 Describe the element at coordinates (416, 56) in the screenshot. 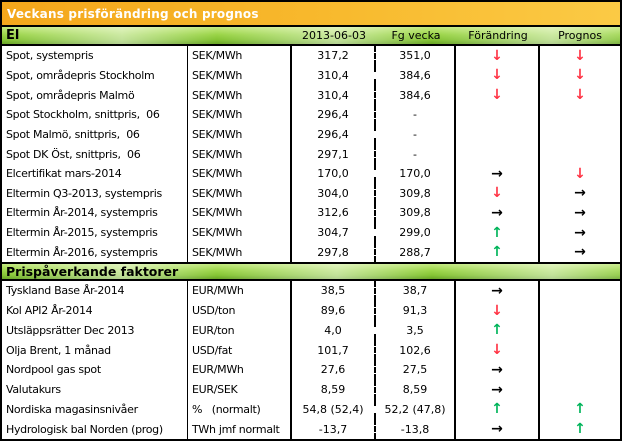

I see `previous-value: 351,0` at that location.